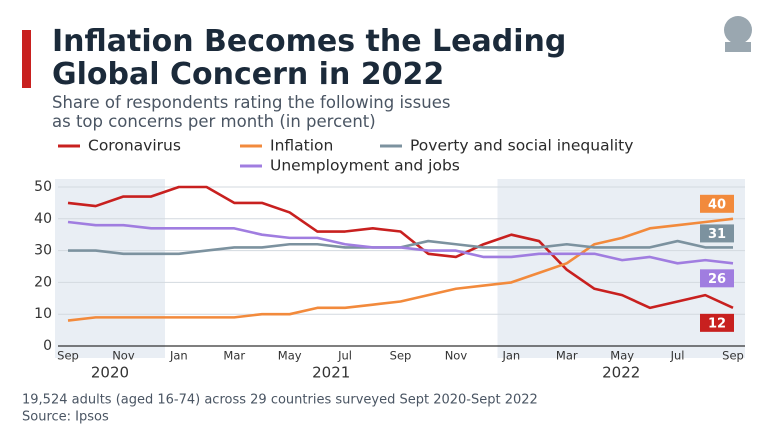 This screenshot has height=432, width=770. Describe the element at coordinates (521, 146) in the screenshot. I see `legend-label: Poverty and social inequality` at that location.